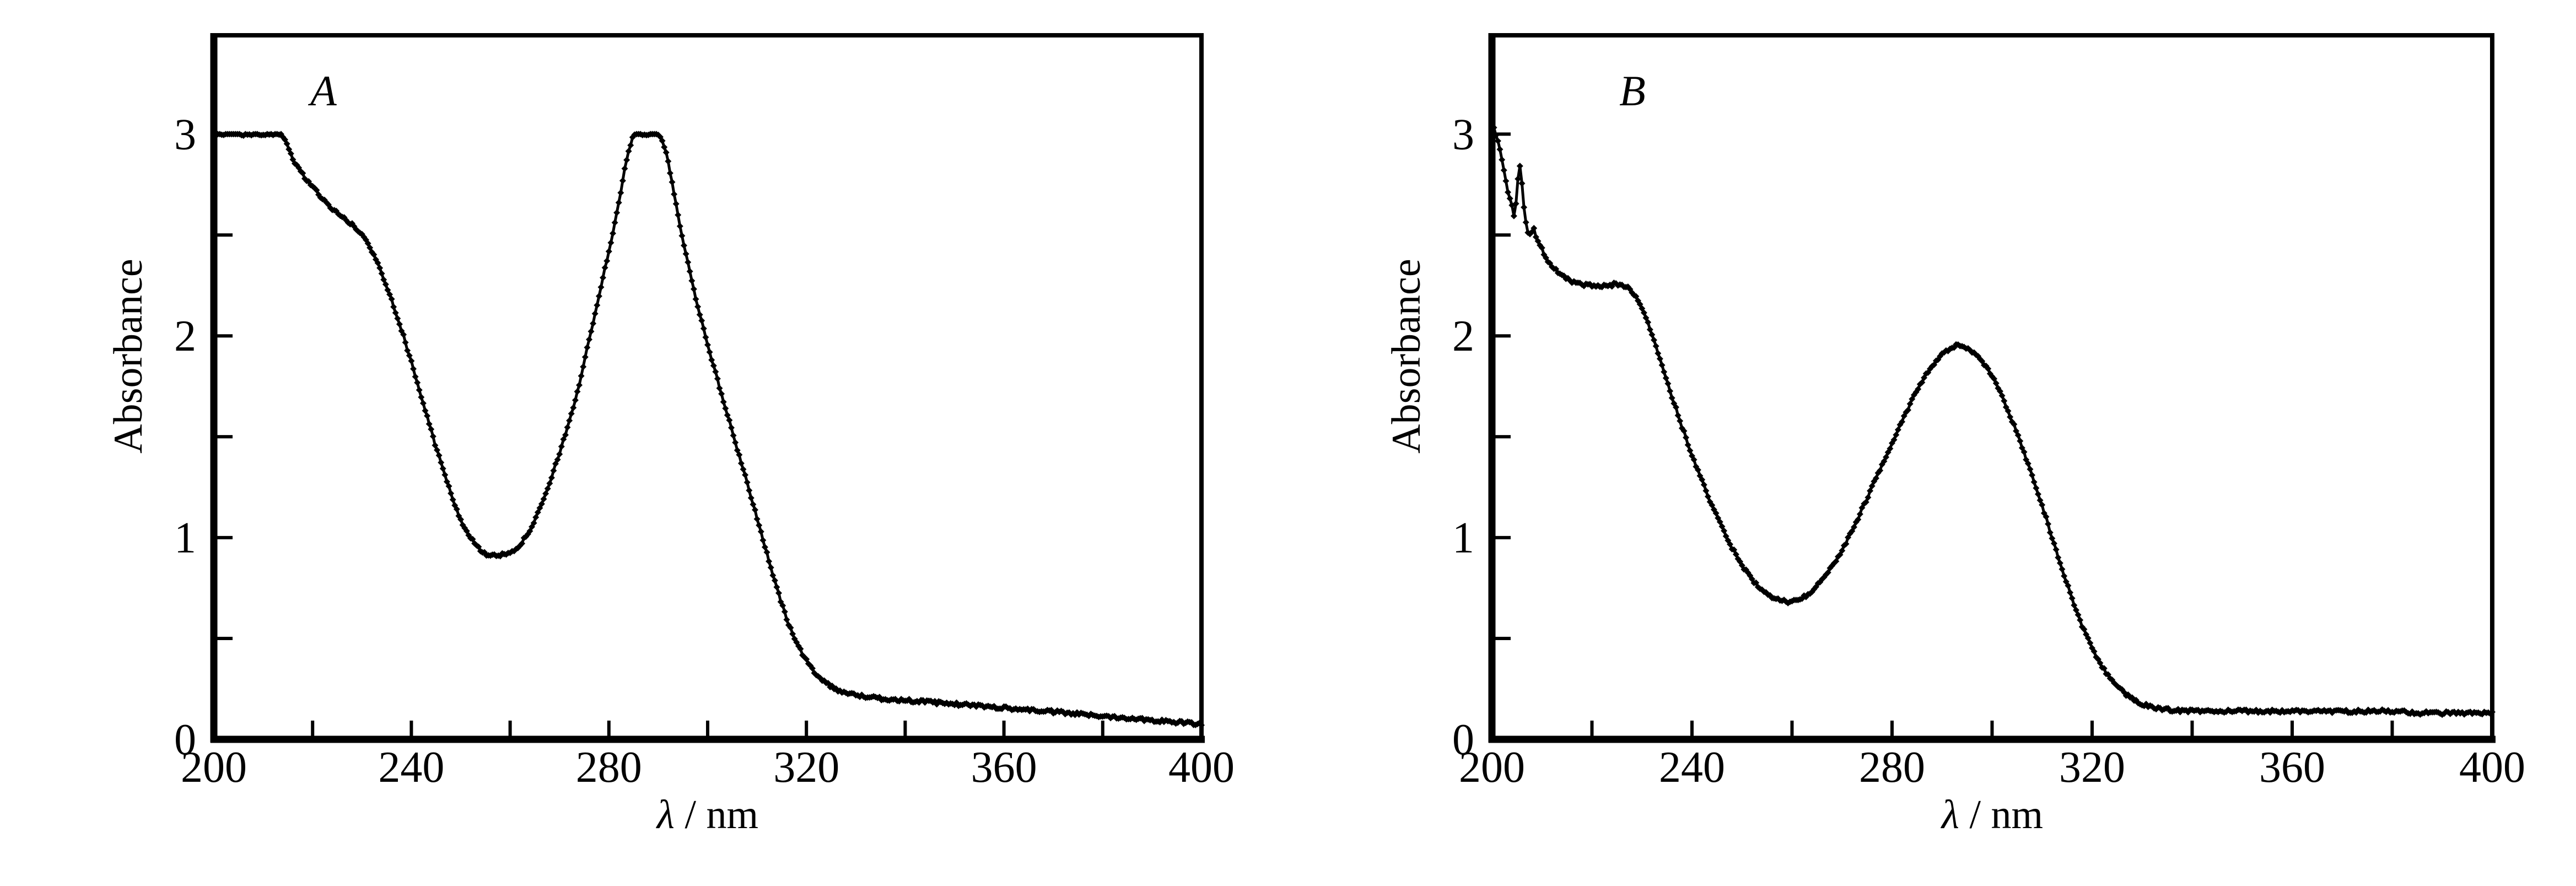 The image size is (2576, 886). What do you see at coordinates (1632, 91) in the screenshot?
I see `panel-label-b: B` at bounding box center [1632, 91].